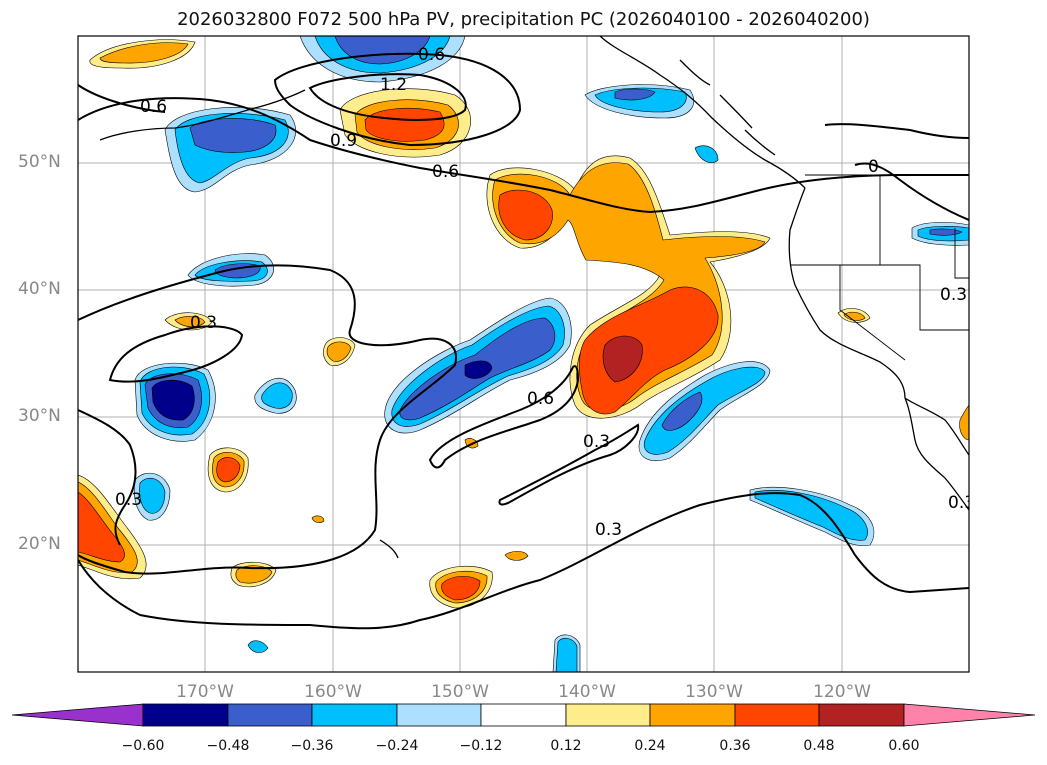 The height and width of the screenshot is (765, 1047). I want to click on borders, so click(879, 267).